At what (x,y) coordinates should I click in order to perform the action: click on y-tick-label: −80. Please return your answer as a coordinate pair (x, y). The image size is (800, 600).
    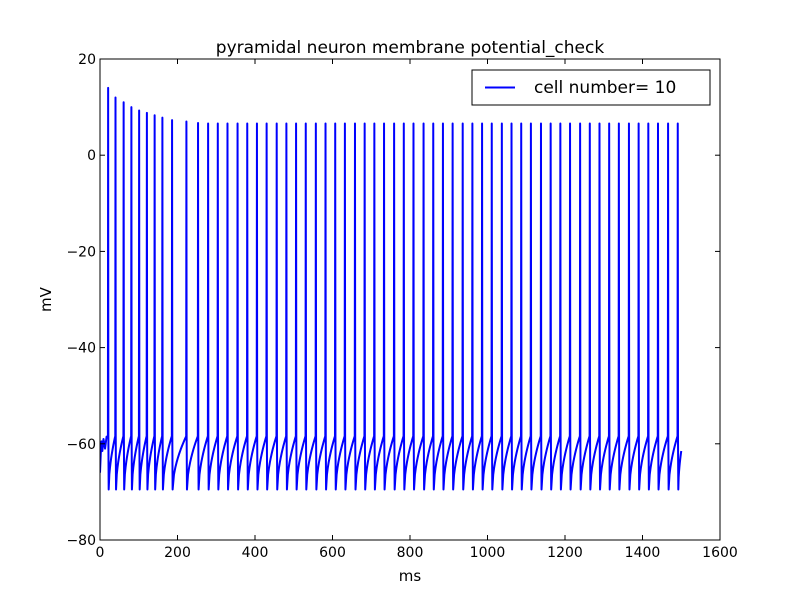
    Looking at the image, I should click on (81, 541).